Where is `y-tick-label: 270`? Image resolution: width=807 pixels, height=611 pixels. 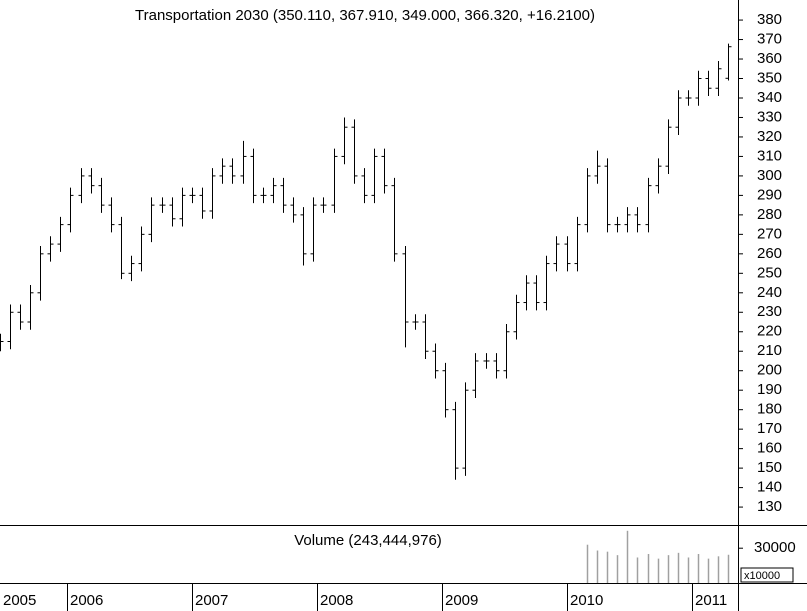 y-tick-label: 270 is located at coordinates (769, 233).